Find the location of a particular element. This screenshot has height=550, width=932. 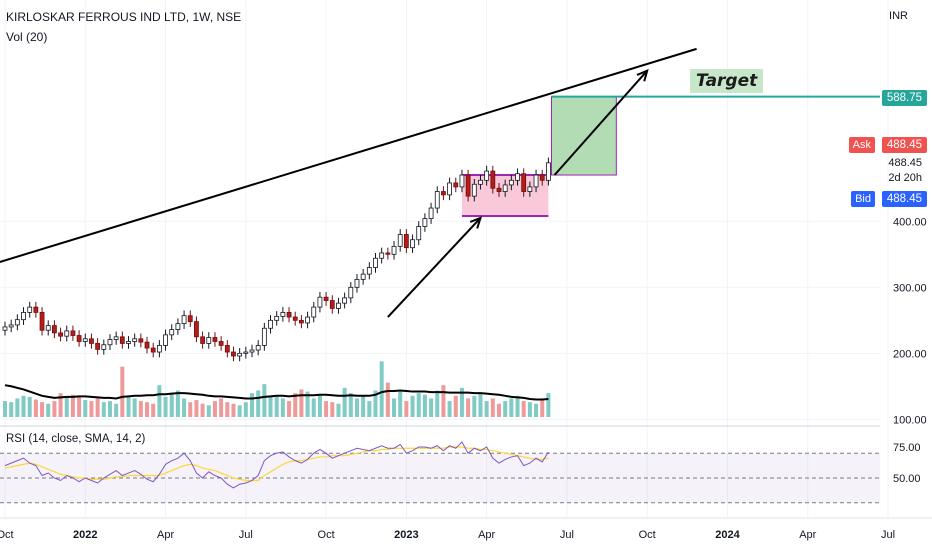

price-tick-label: 100.00 is located at coordinates (910, 420).